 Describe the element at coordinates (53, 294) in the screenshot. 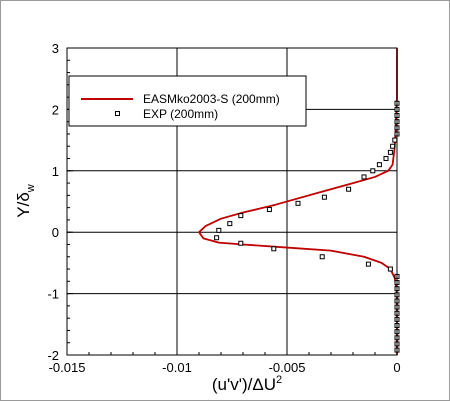

I see `y-tick-label: -1` at that location.